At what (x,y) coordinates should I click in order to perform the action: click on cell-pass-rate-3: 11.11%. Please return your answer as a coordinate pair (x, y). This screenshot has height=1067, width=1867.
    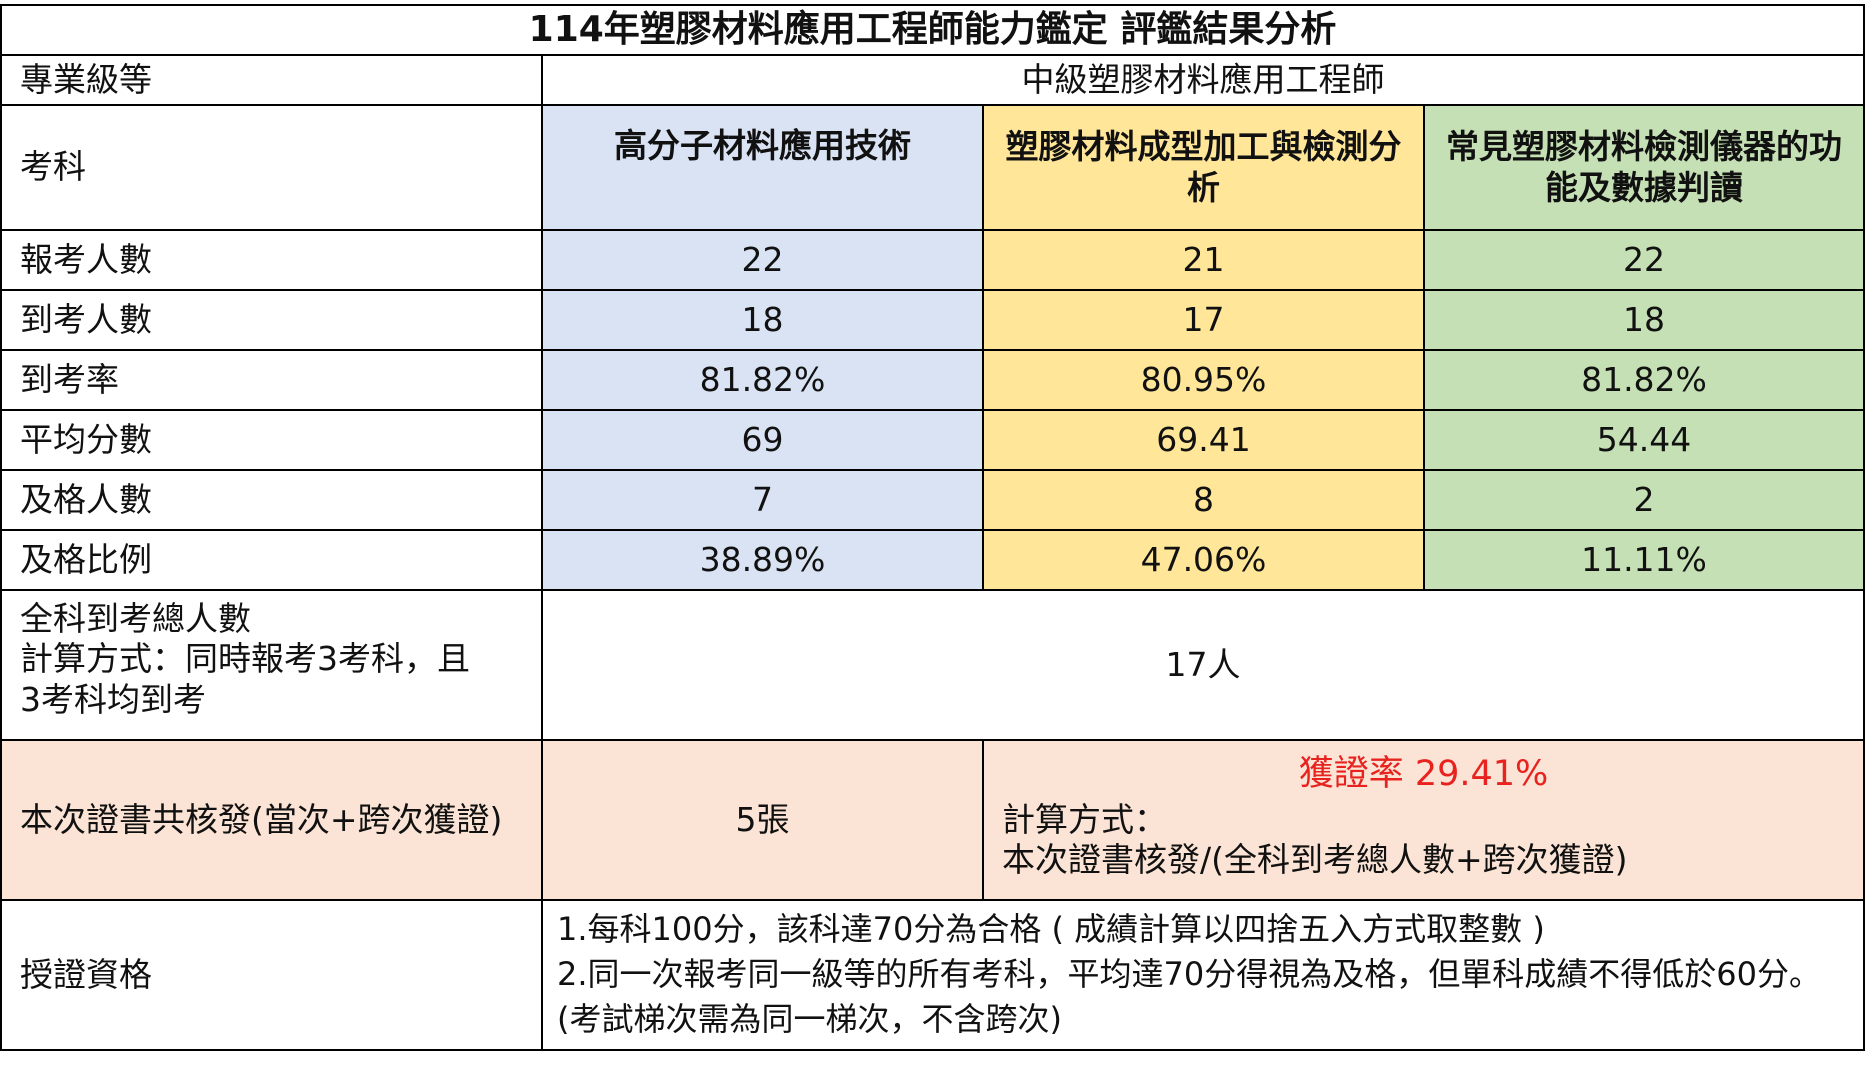
    Looking at the image, I should click on (1645, 561).